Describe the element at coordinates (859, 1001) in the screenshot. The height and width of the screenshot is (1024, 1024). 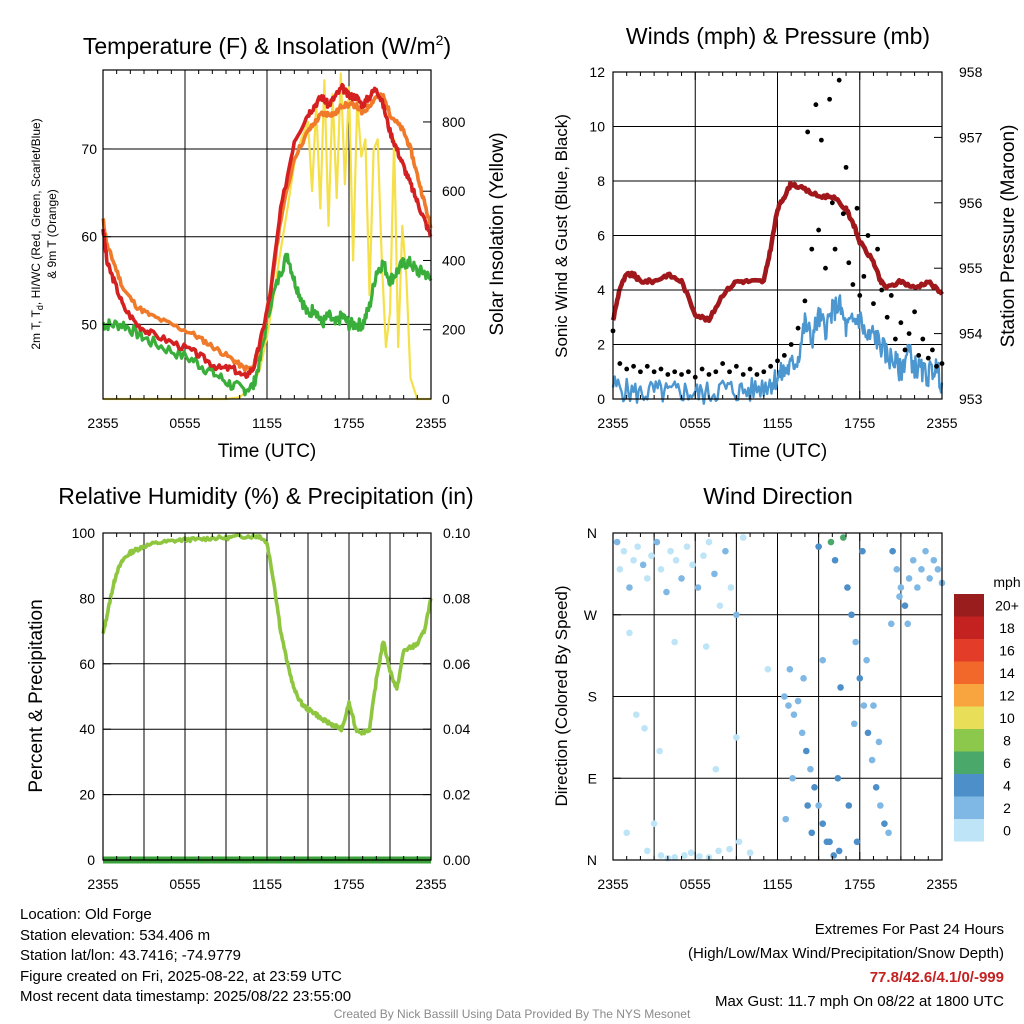
I see `max-gust: Max Gust: 11.7 mph On 08/22 at 1800 UTC` at that location.